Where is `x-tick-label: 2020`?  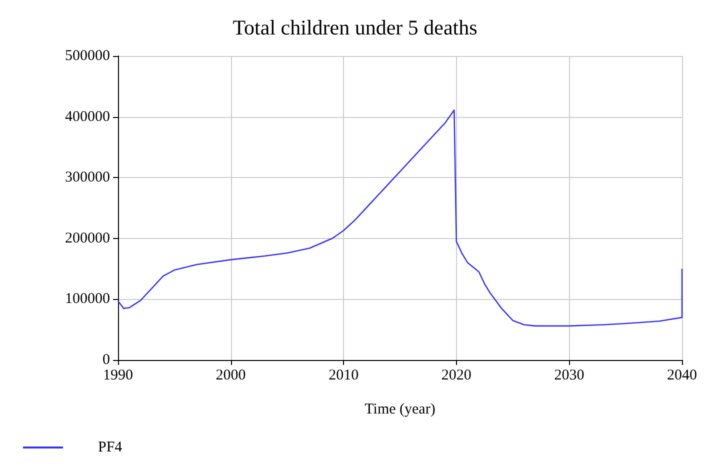
x-tick-label: 2020 is located at coordinates (456, 376).